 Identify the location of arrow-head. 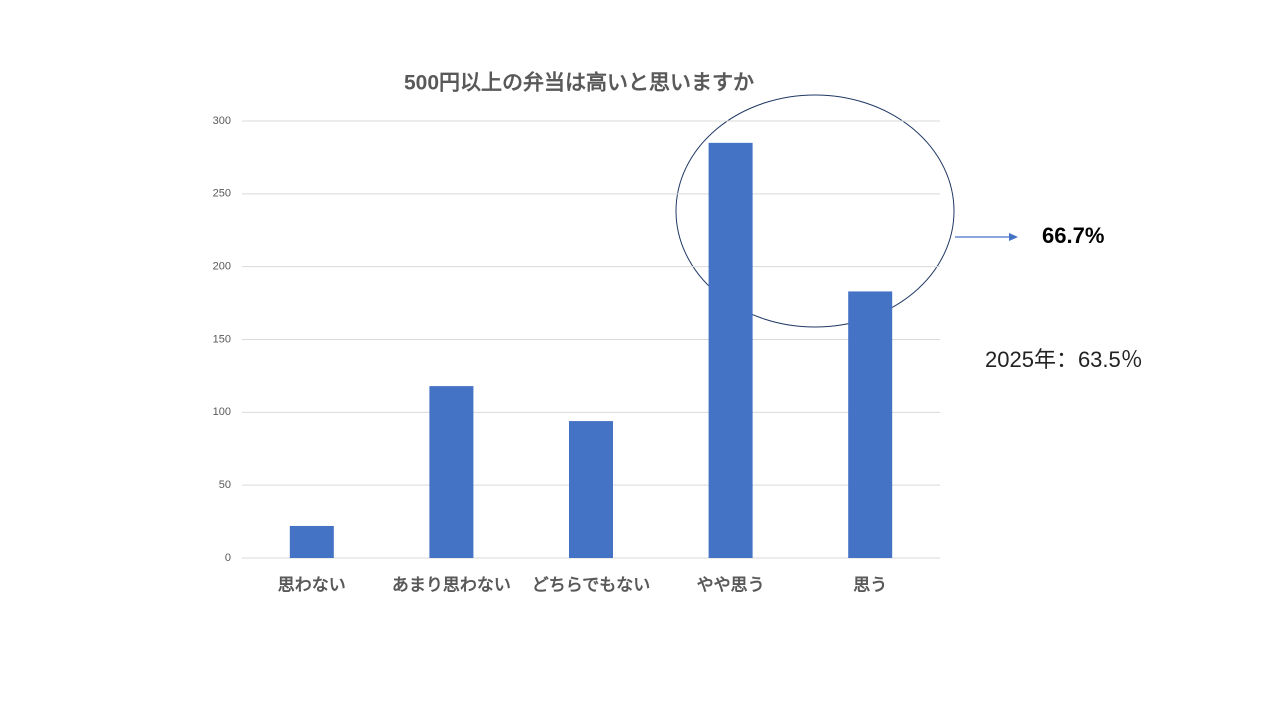
(1013, 237).